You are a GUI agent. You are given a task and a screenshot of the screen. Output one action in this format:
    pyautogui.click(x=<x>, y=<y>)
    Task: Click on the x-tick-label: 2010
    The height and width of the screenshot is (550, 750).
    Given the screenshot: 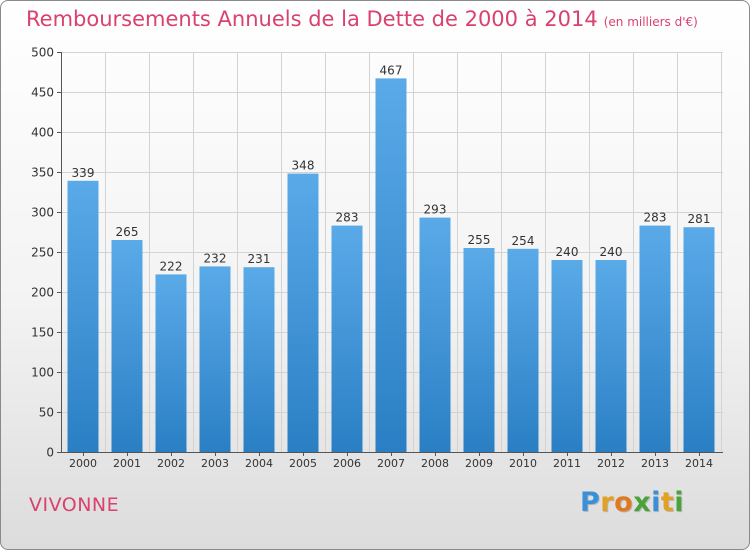 What is the action you would take?
    pyautogui.click(x=523, y=463)
    